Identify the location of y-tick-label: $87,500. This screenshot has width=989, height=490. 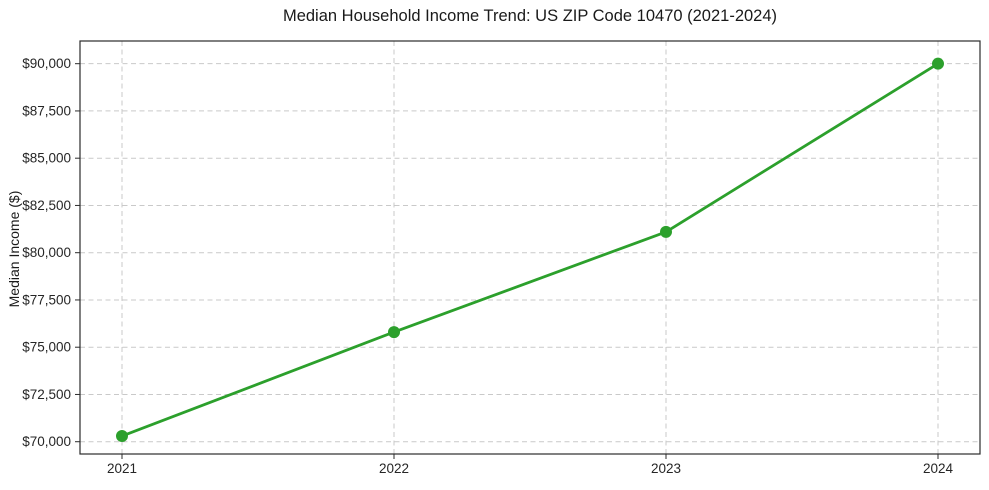
(46, 110).